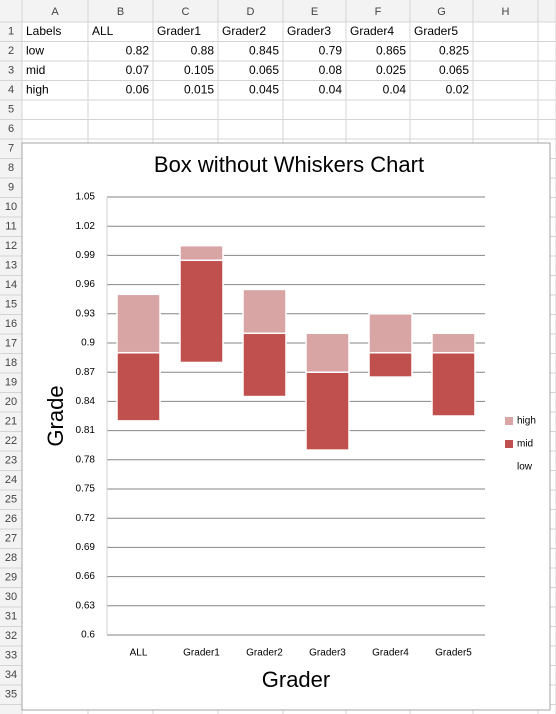  What do you see at coordinates (244, 31) in the screenshot?
I see `cell: Grader2` at bounding box center [244, 31].